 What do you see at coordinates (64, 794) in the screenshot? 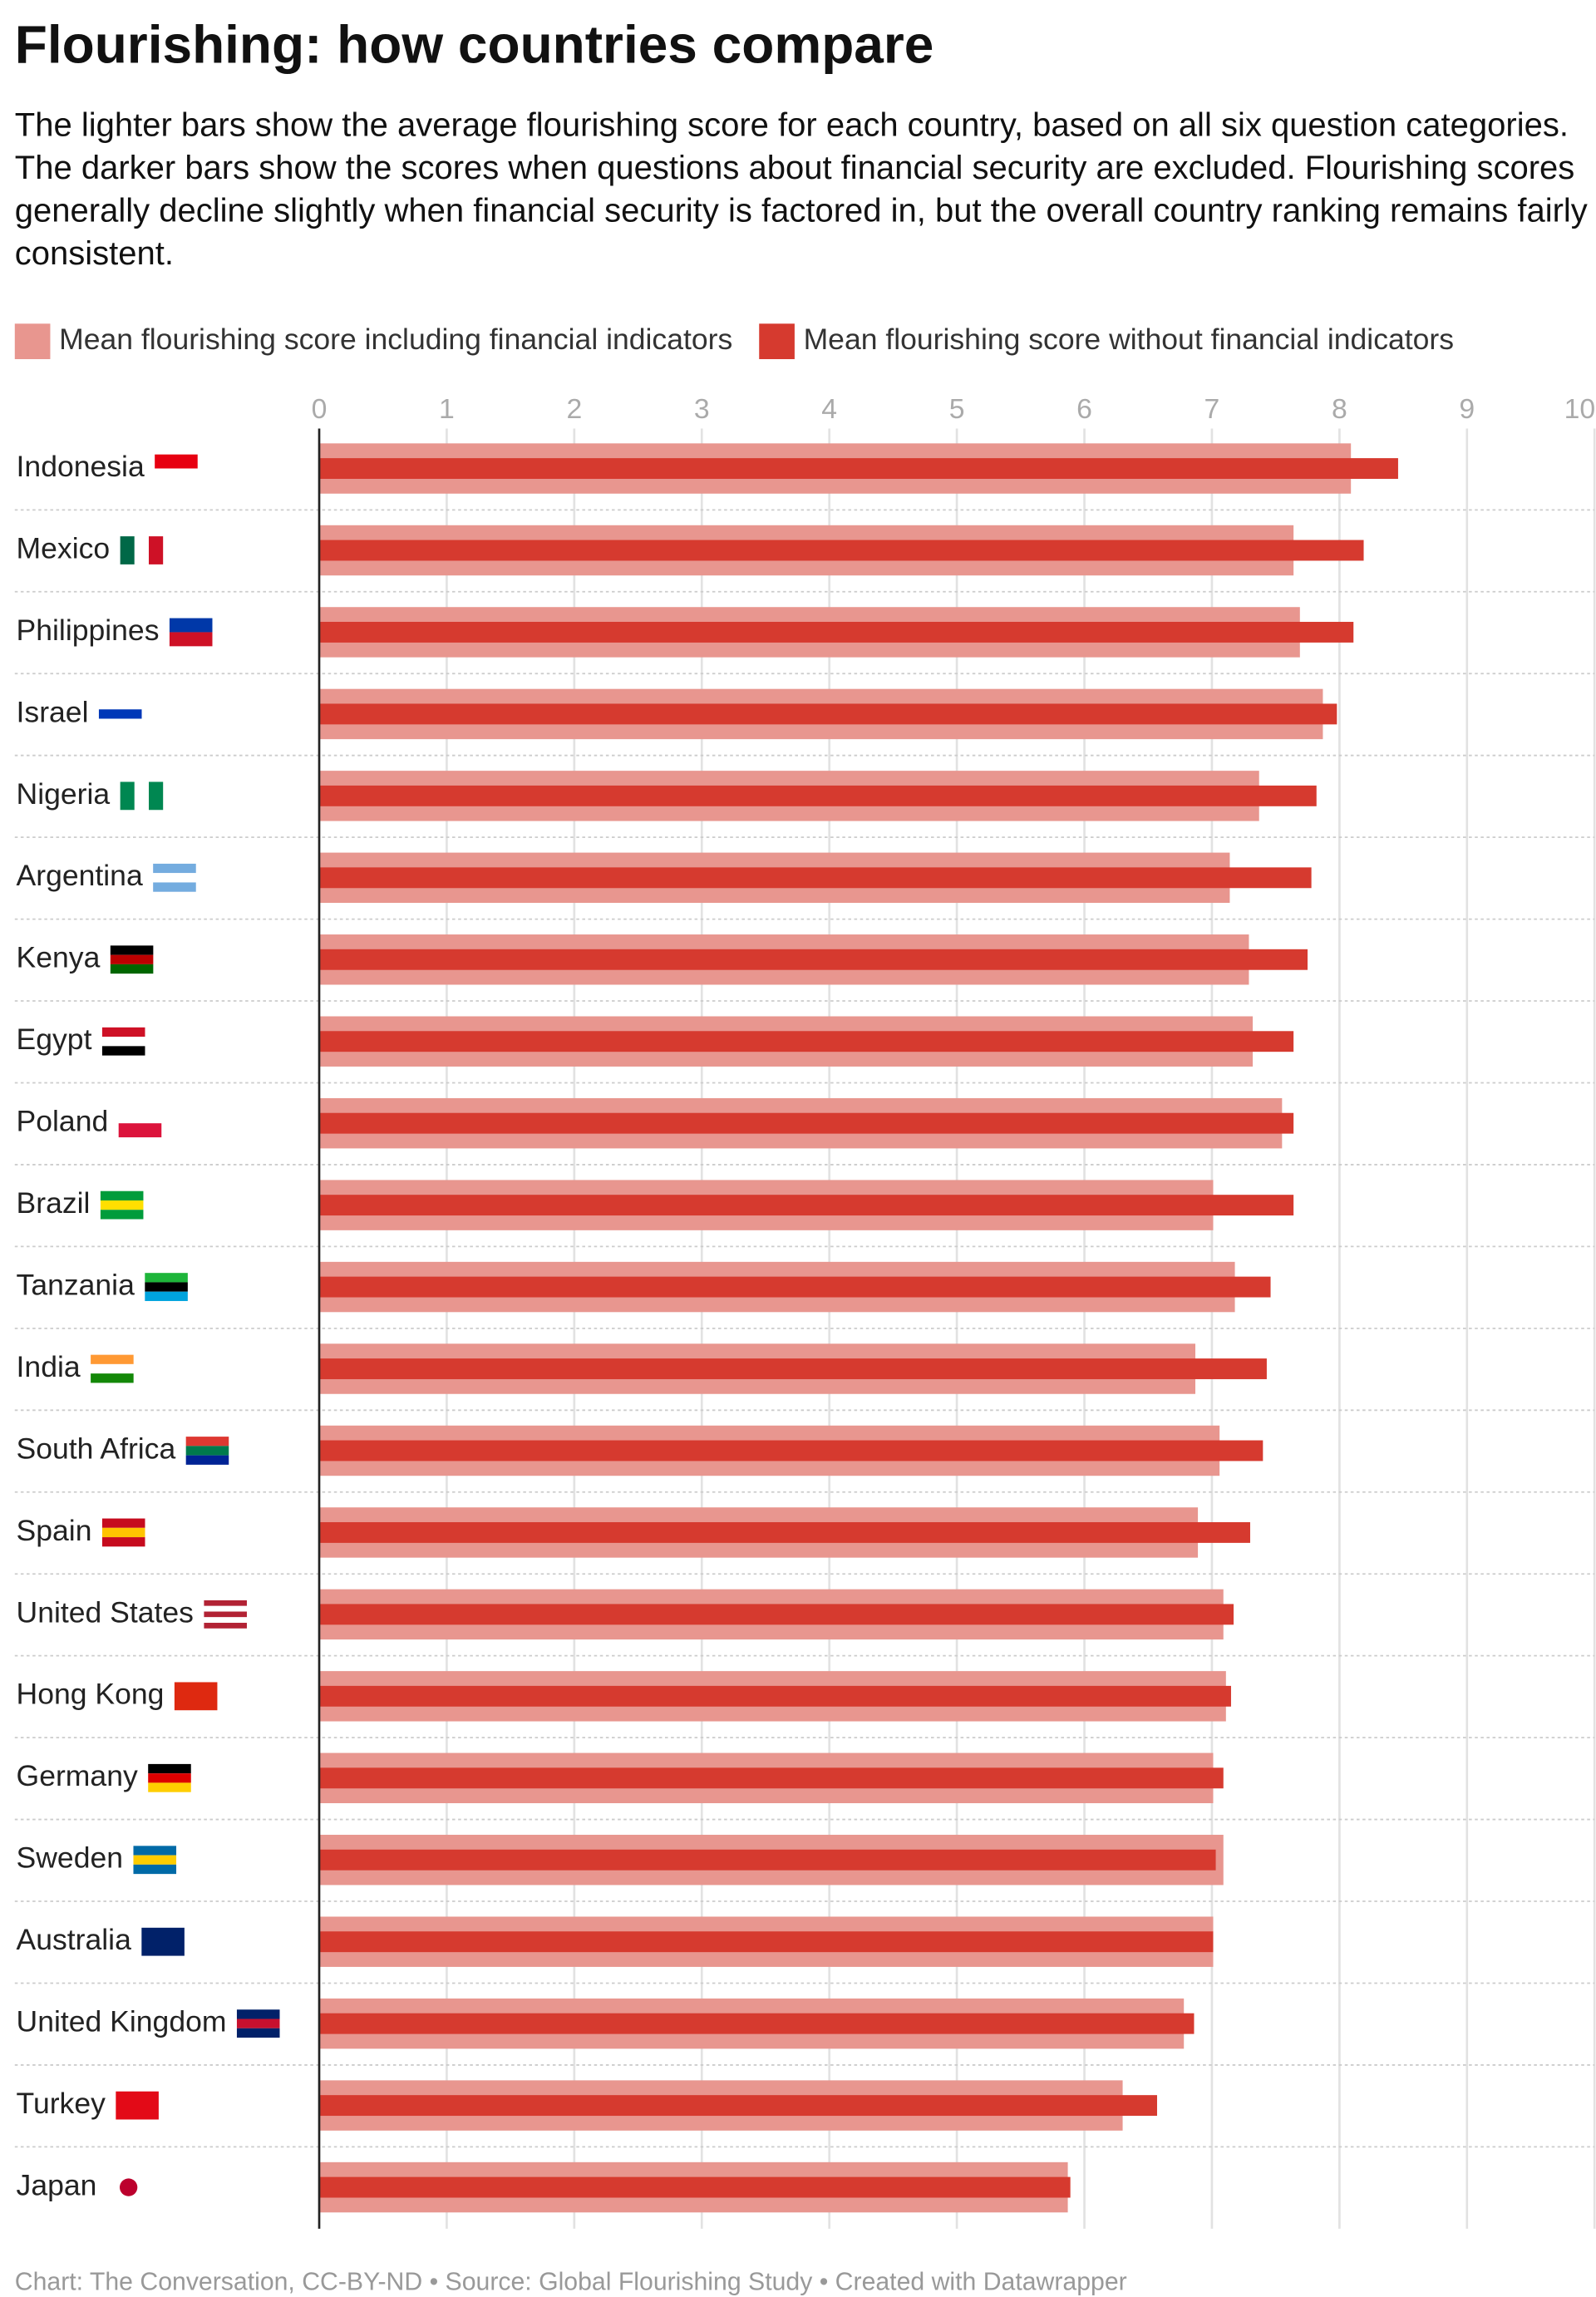
I see `category-label: Nigeria` at bounding box center [64, 794].